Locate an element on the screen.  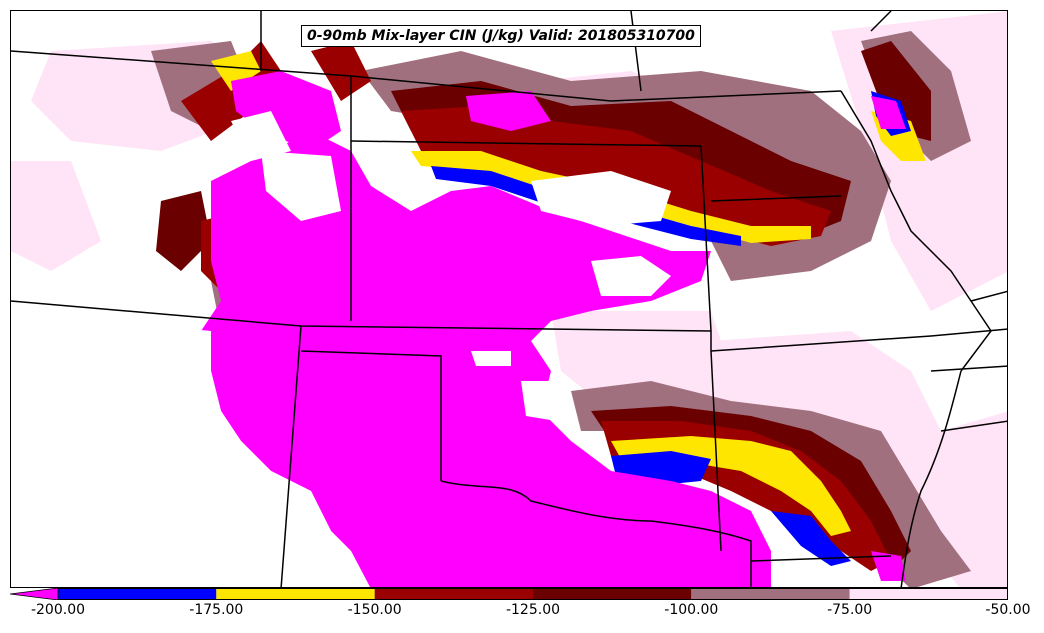
colorbar-tick-label: -75.00 is located at coordinates (850, 610).